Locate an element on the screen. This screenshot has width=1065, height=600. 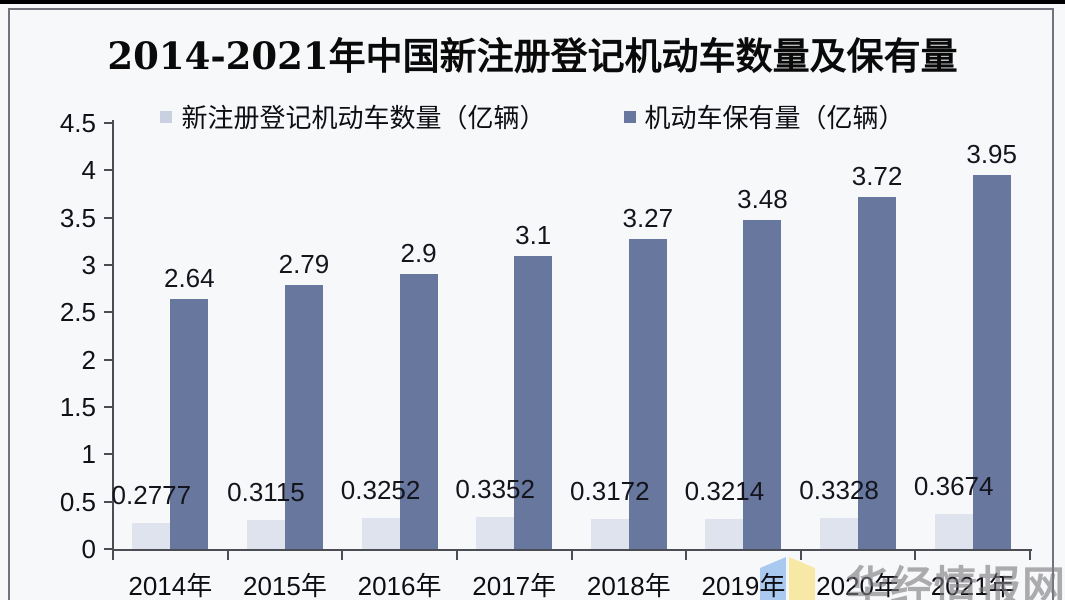
legend-item-registrations: 新注册登记机动车数量（亿辆） is located at coordinates (353, 116).